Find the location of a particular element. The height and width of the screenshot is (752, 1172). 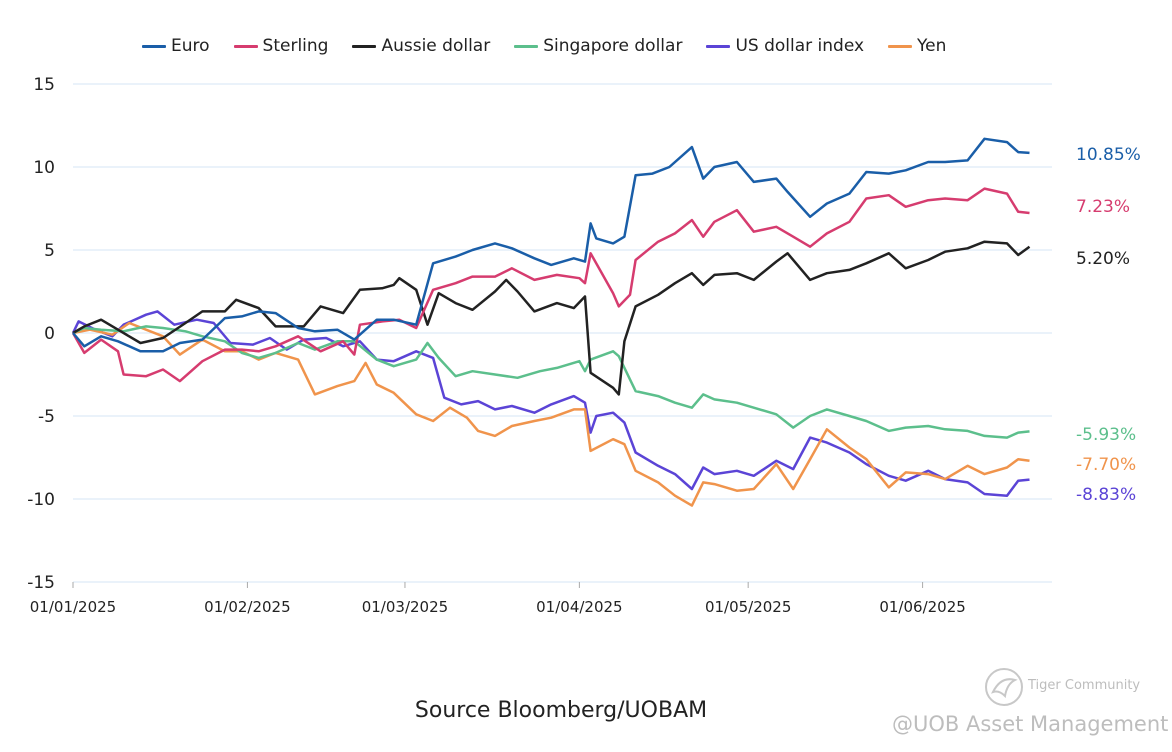

end-label: -7.70% is located at coordinates (1106, 465).